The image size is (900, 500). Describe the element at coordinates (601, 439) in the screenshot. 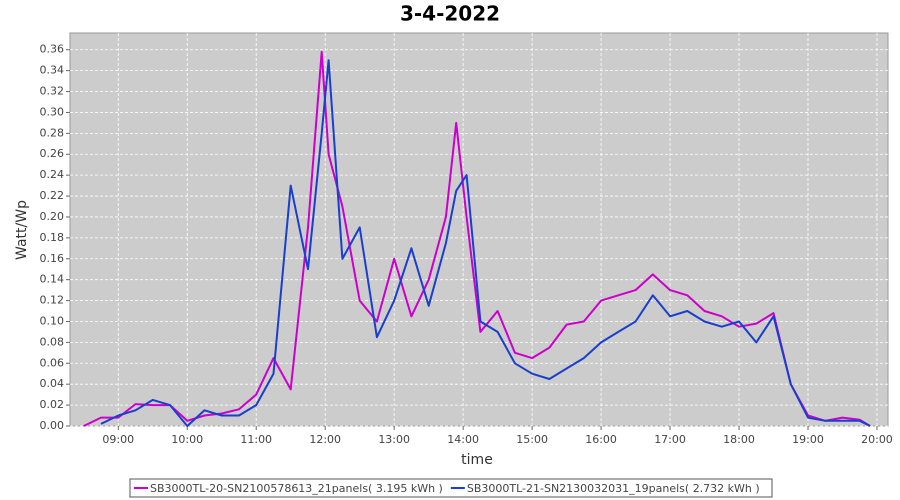

I see `x-tick-label: 16:00` at that location.